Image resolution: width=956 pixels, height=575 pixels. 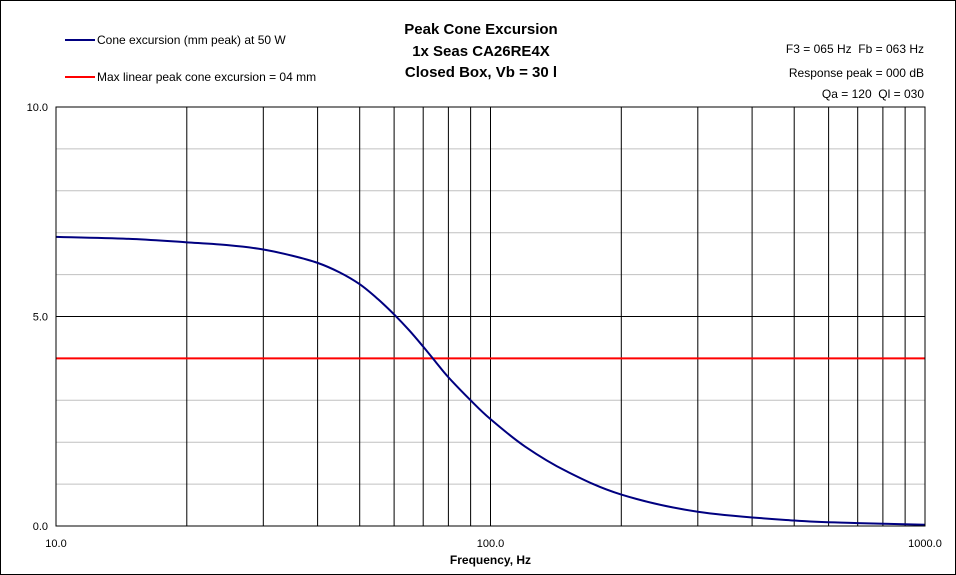 What do you see at coordinates (481, 72) in the screenshot?
I see `chart-subtitle-enclosure: Closed Box, Vb = 30 l` at bounding box center [481, 72].